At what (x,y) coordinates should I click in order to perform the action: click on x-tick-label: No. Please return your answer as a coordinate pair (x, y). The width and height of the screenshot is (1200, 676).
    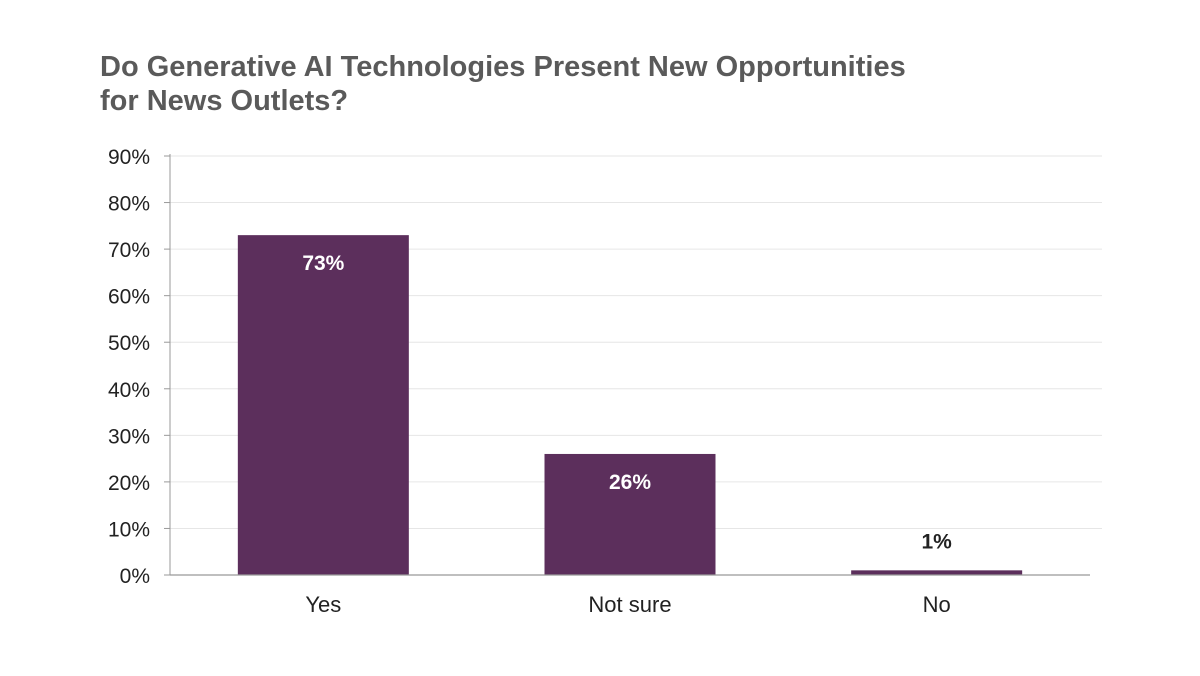
    Looking at the image, I should click on (937, 604).